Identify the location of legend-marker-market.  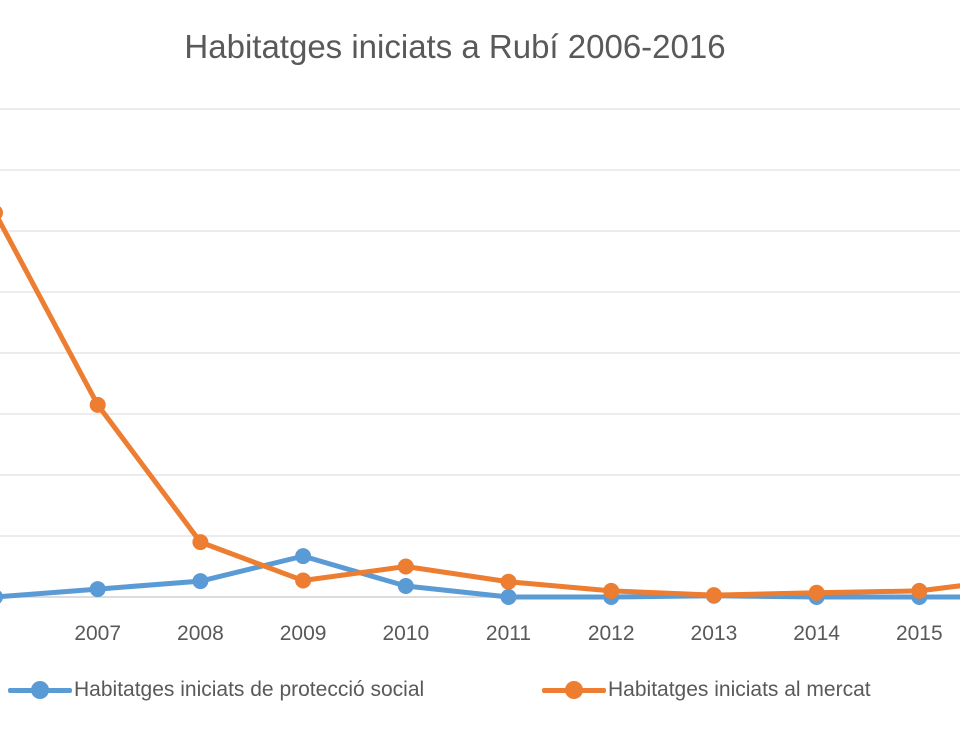
(574, 690).